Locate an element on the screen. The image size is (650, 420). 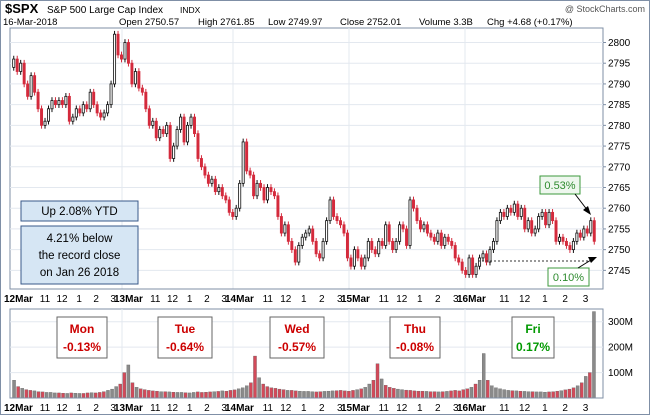
day-label: 13Mar is located at coordinates (128, 299).